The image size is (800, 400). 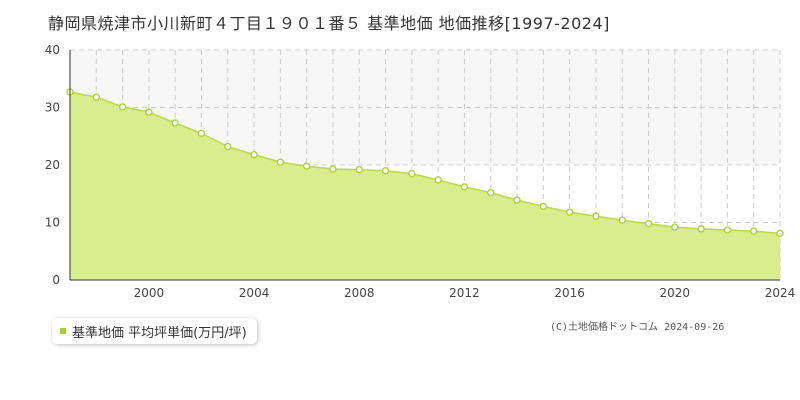 I want to click on x-tick-label: 2020, so click(x=675, y=293).